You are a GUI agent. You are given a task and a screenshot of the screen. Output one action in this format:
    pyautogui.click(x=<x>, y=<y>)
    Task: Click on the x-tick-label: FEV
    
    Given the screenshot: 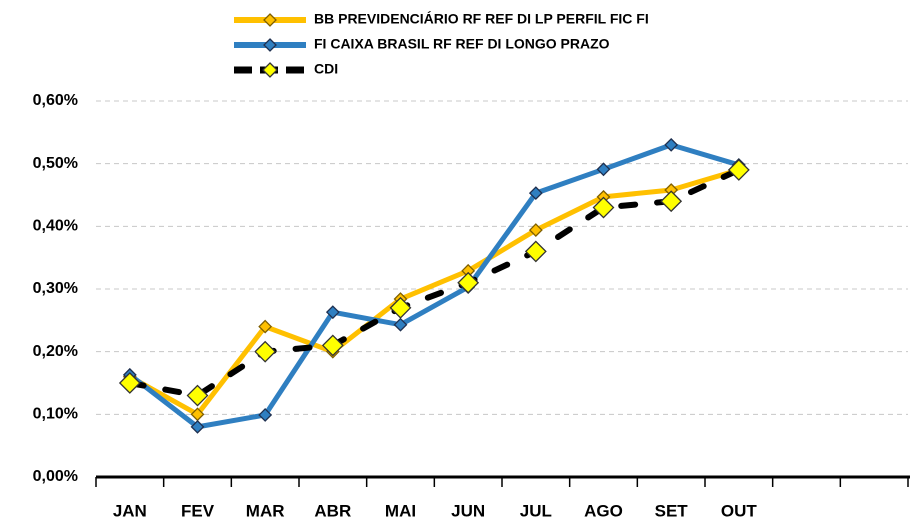 What is the action you would take?
    pyautogui.click(x=198, y=510)
    